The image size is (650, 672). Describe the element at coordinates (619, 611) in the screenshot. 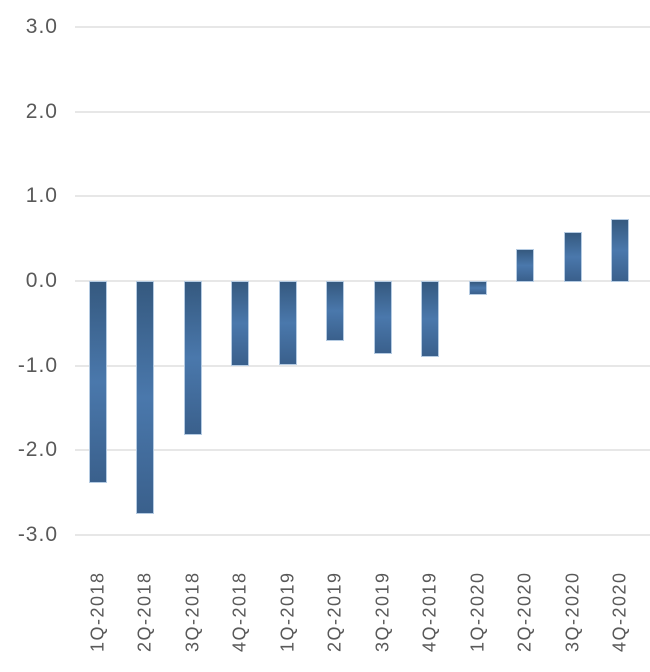

I see `x-axis-tick-label: 4Q-2020` at that location.